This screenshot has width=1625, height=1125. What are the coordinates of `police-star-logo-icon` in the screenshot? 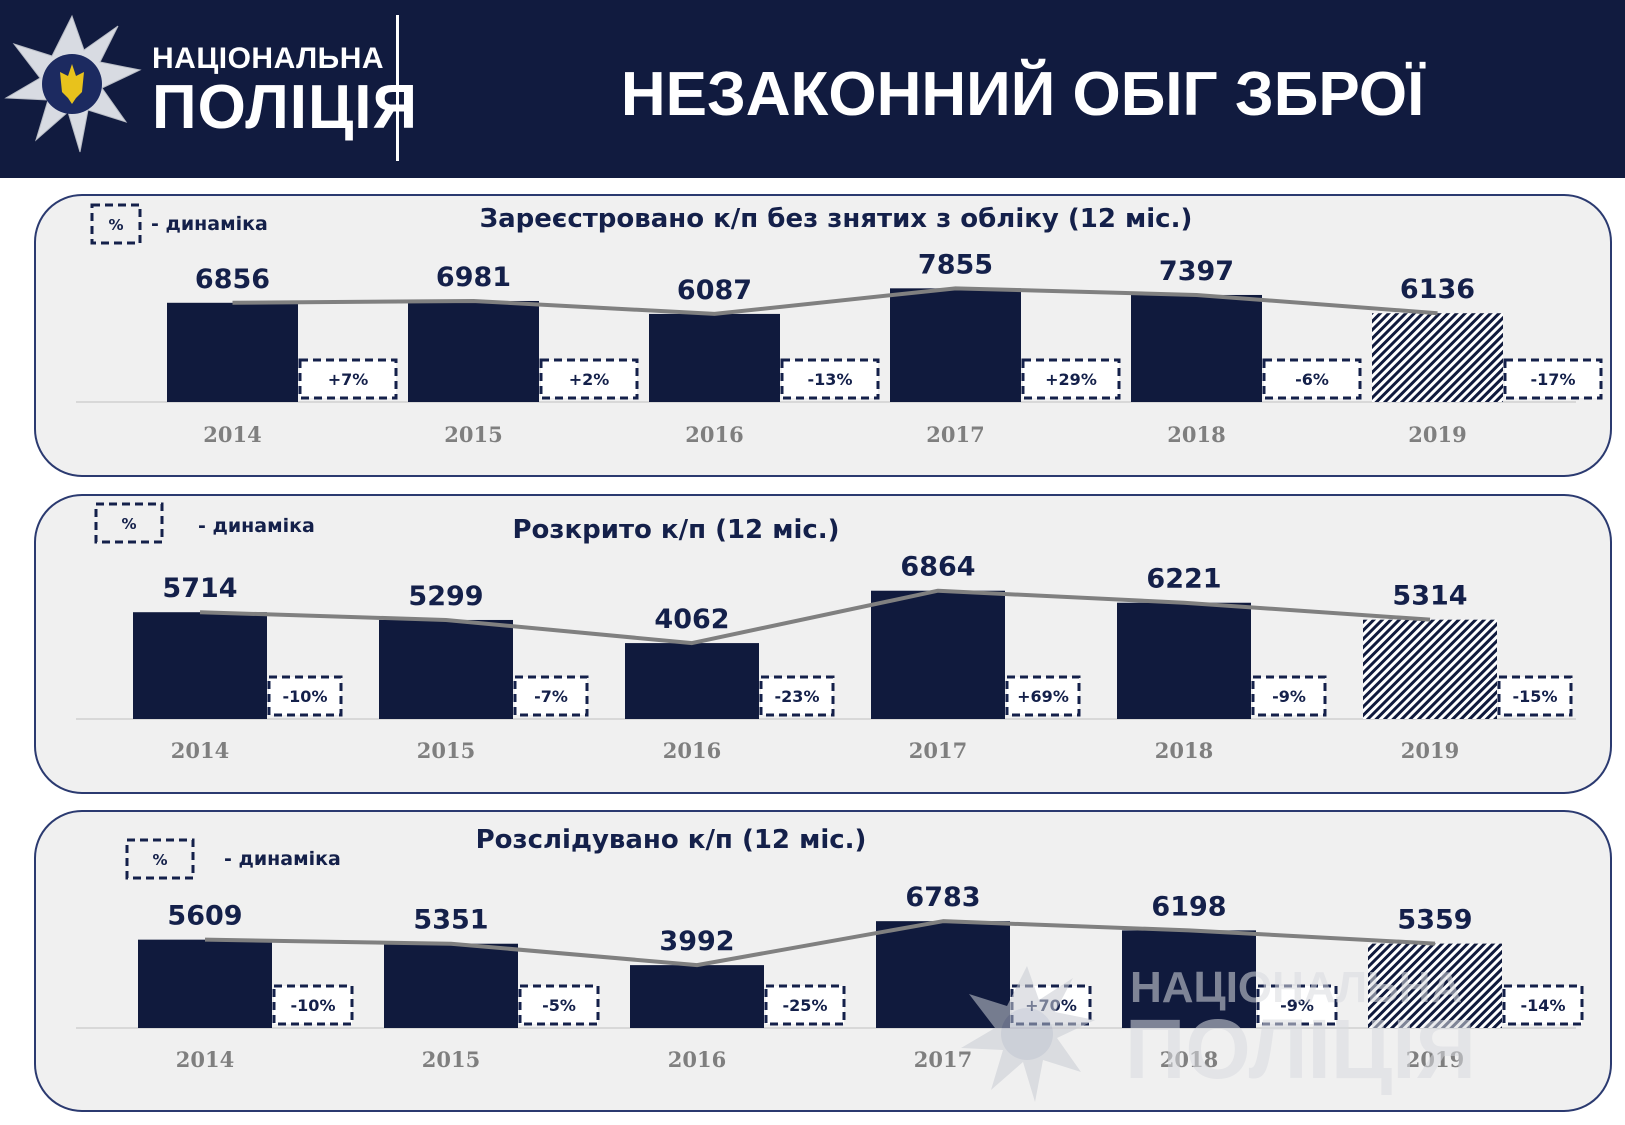 It's located at (73, 83).